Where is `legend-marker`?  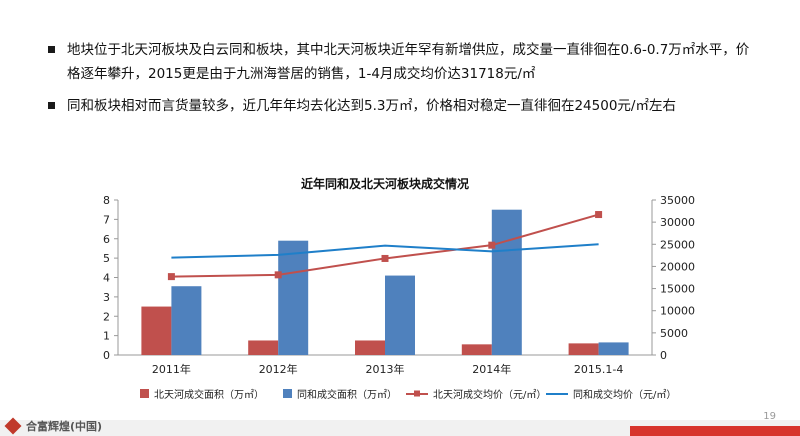 legend-marker is located at coordinates (417, 393).